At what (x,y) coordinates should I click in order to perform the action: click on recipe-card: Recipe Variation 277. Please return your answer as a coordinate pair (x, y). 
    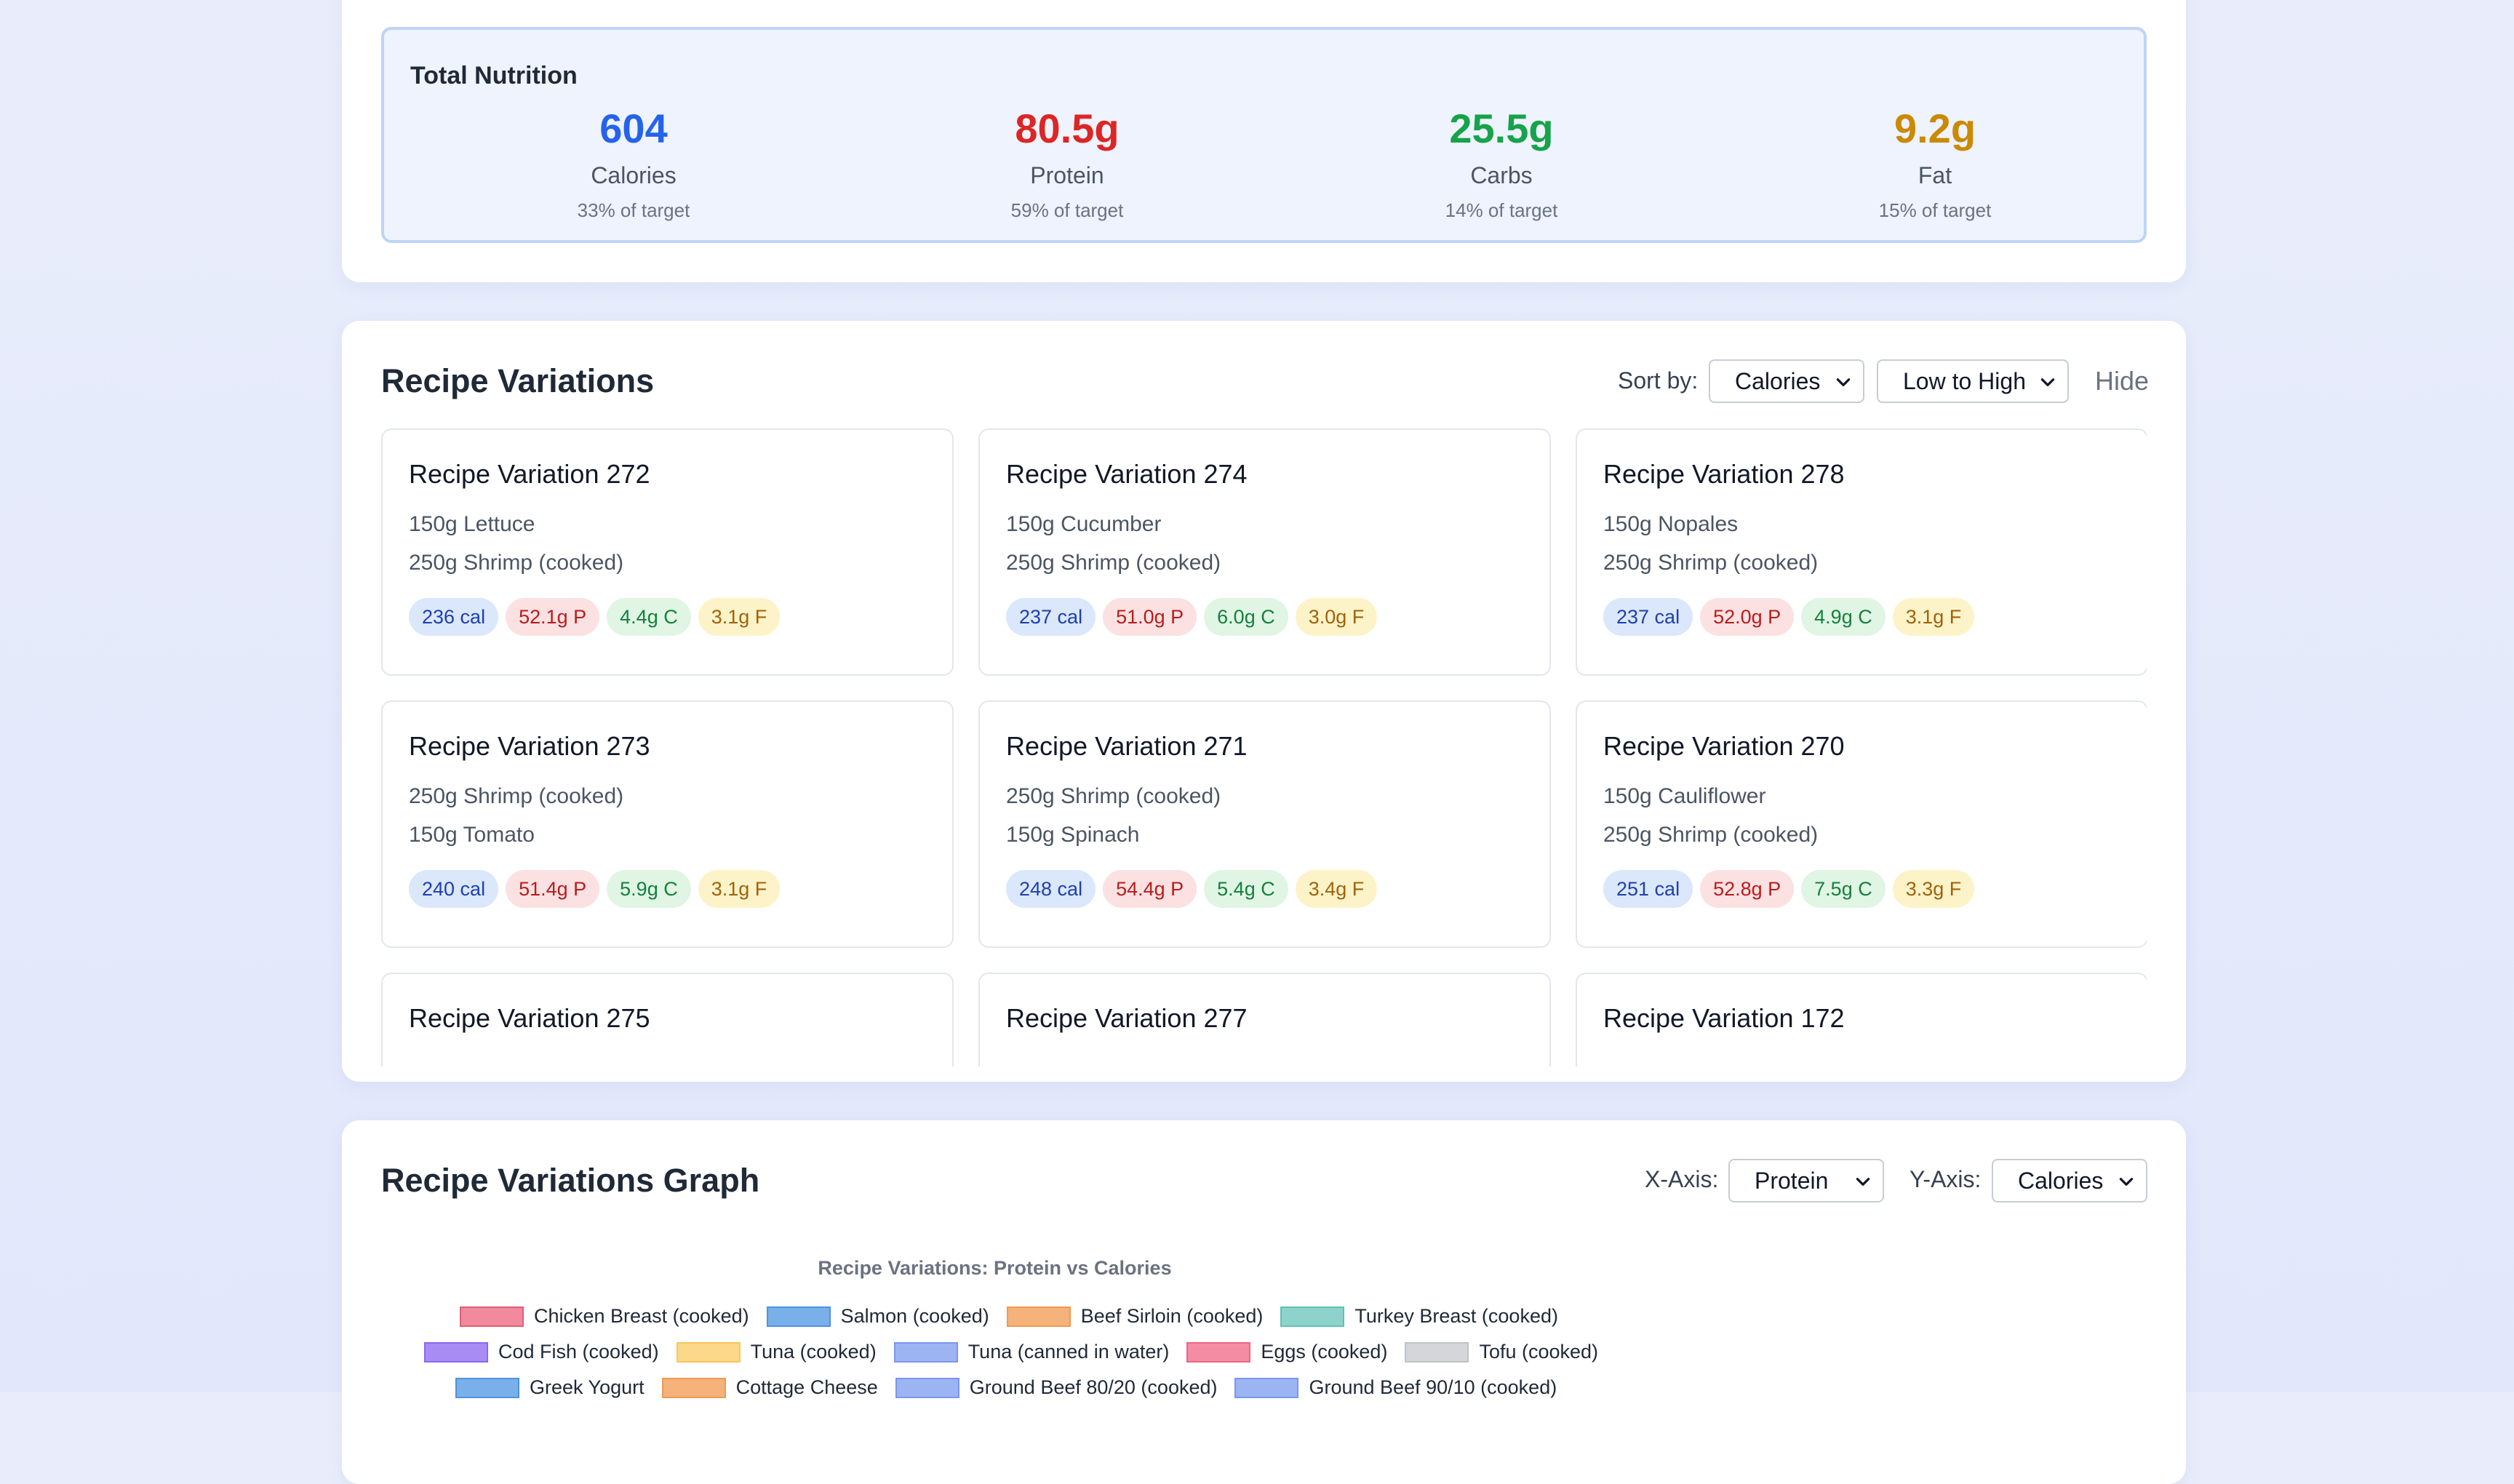
    Looking at the image, I should click on (1264, 1019).